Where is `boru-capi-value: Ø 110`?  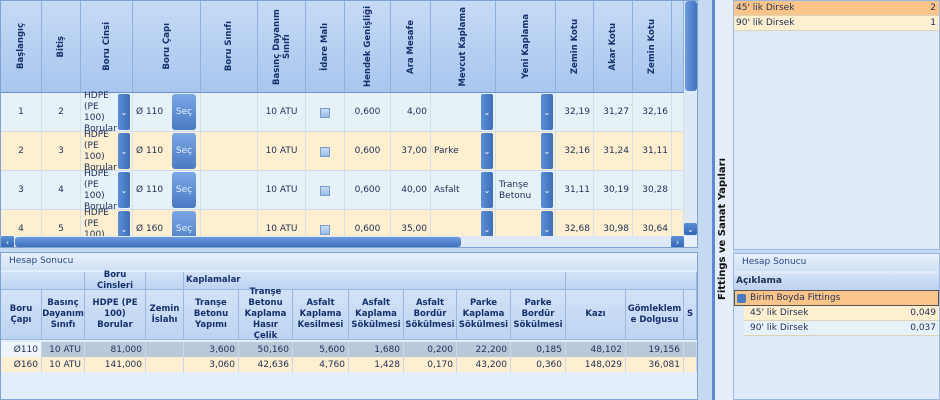
boru-capi-value: Ø 110 is located at coordinates (150, 151).